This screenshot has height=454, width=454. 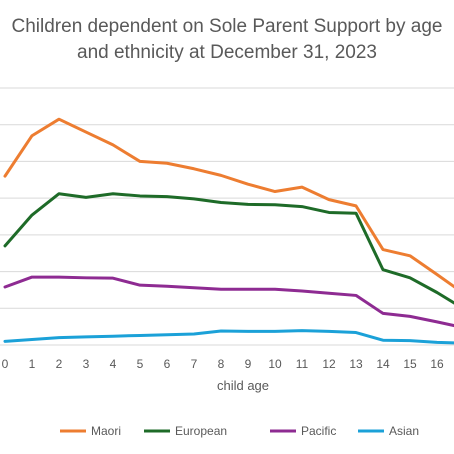 I want to click on x-tick-label: 11, so click(x=302, y=364).